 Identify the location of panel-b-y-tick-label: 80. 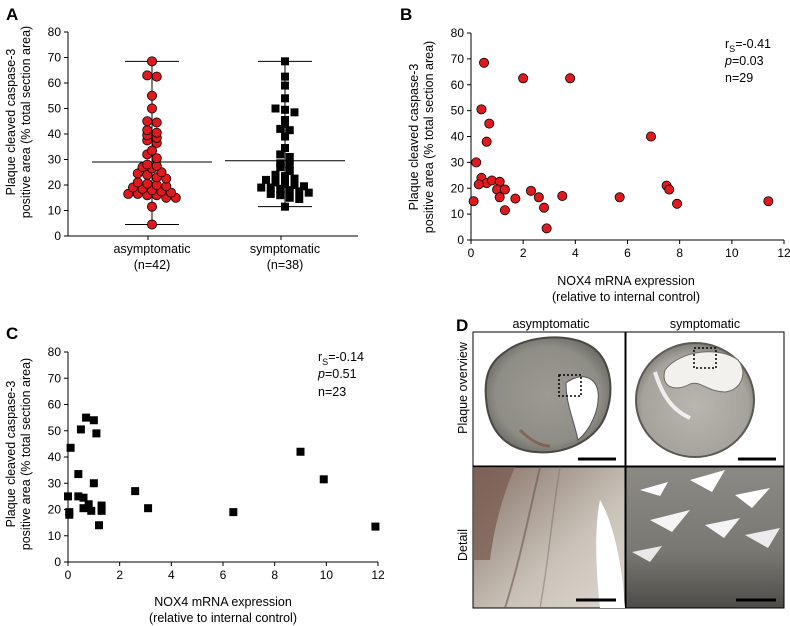
(458, 33).